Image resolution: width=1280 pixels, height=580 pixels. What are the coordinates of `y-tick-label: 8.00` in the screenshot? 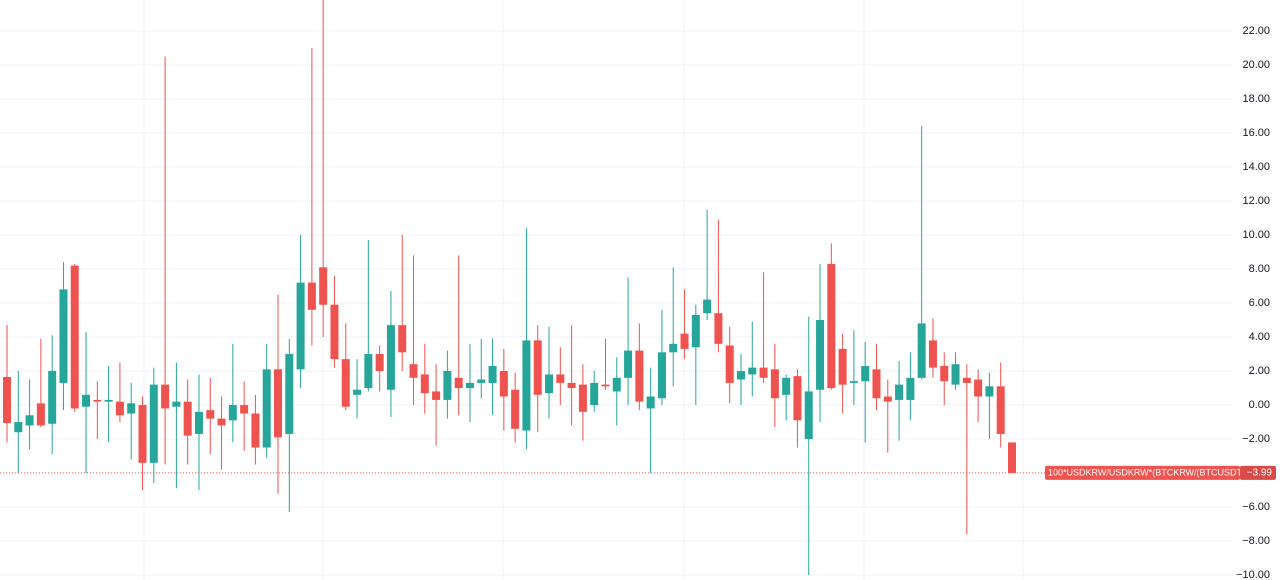 It's located at (1259, 269).